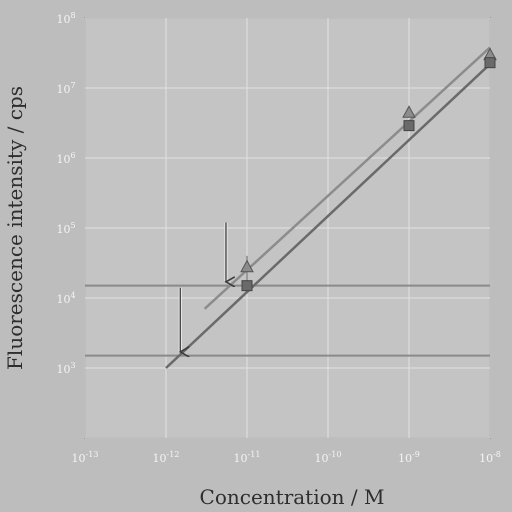 The width and height of the screenshot is (512, 512). What do you see at coordinates (65, 368) in the screenshot?
I see `y-tick-label: 10³` at bounding box center [65, 368].